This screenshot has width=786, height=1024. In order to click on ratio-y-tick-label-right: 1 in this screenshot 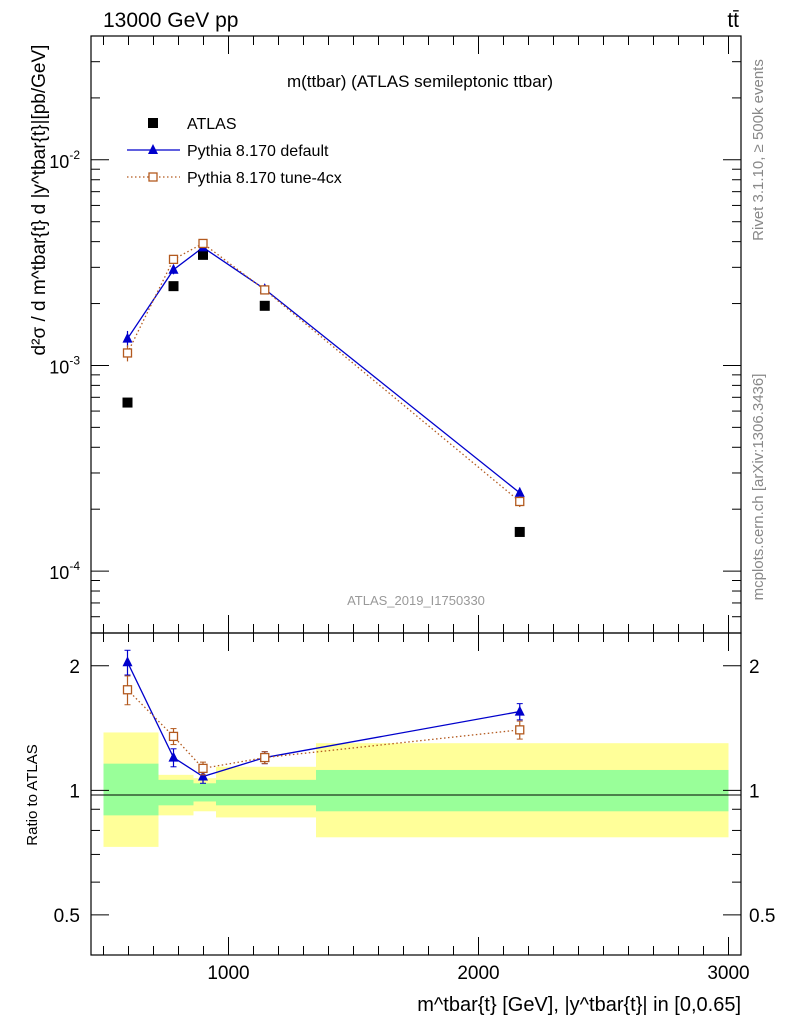, I will do `click(754, 791)`.